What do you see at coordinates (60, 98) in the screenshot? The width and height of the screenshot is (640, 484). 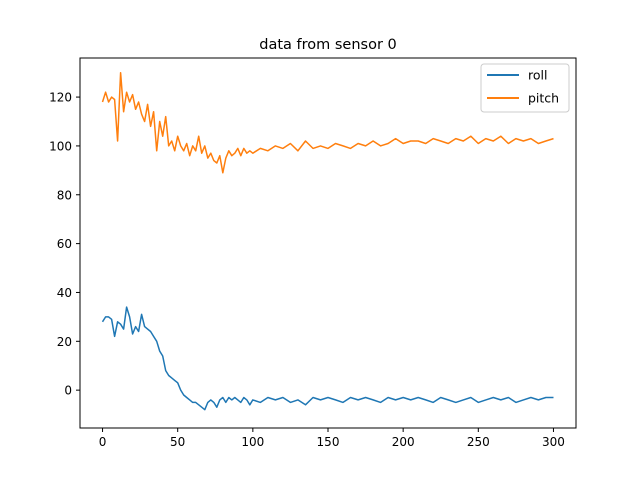 I see `y-tick-label: 120` at bounding box center [60, 98].